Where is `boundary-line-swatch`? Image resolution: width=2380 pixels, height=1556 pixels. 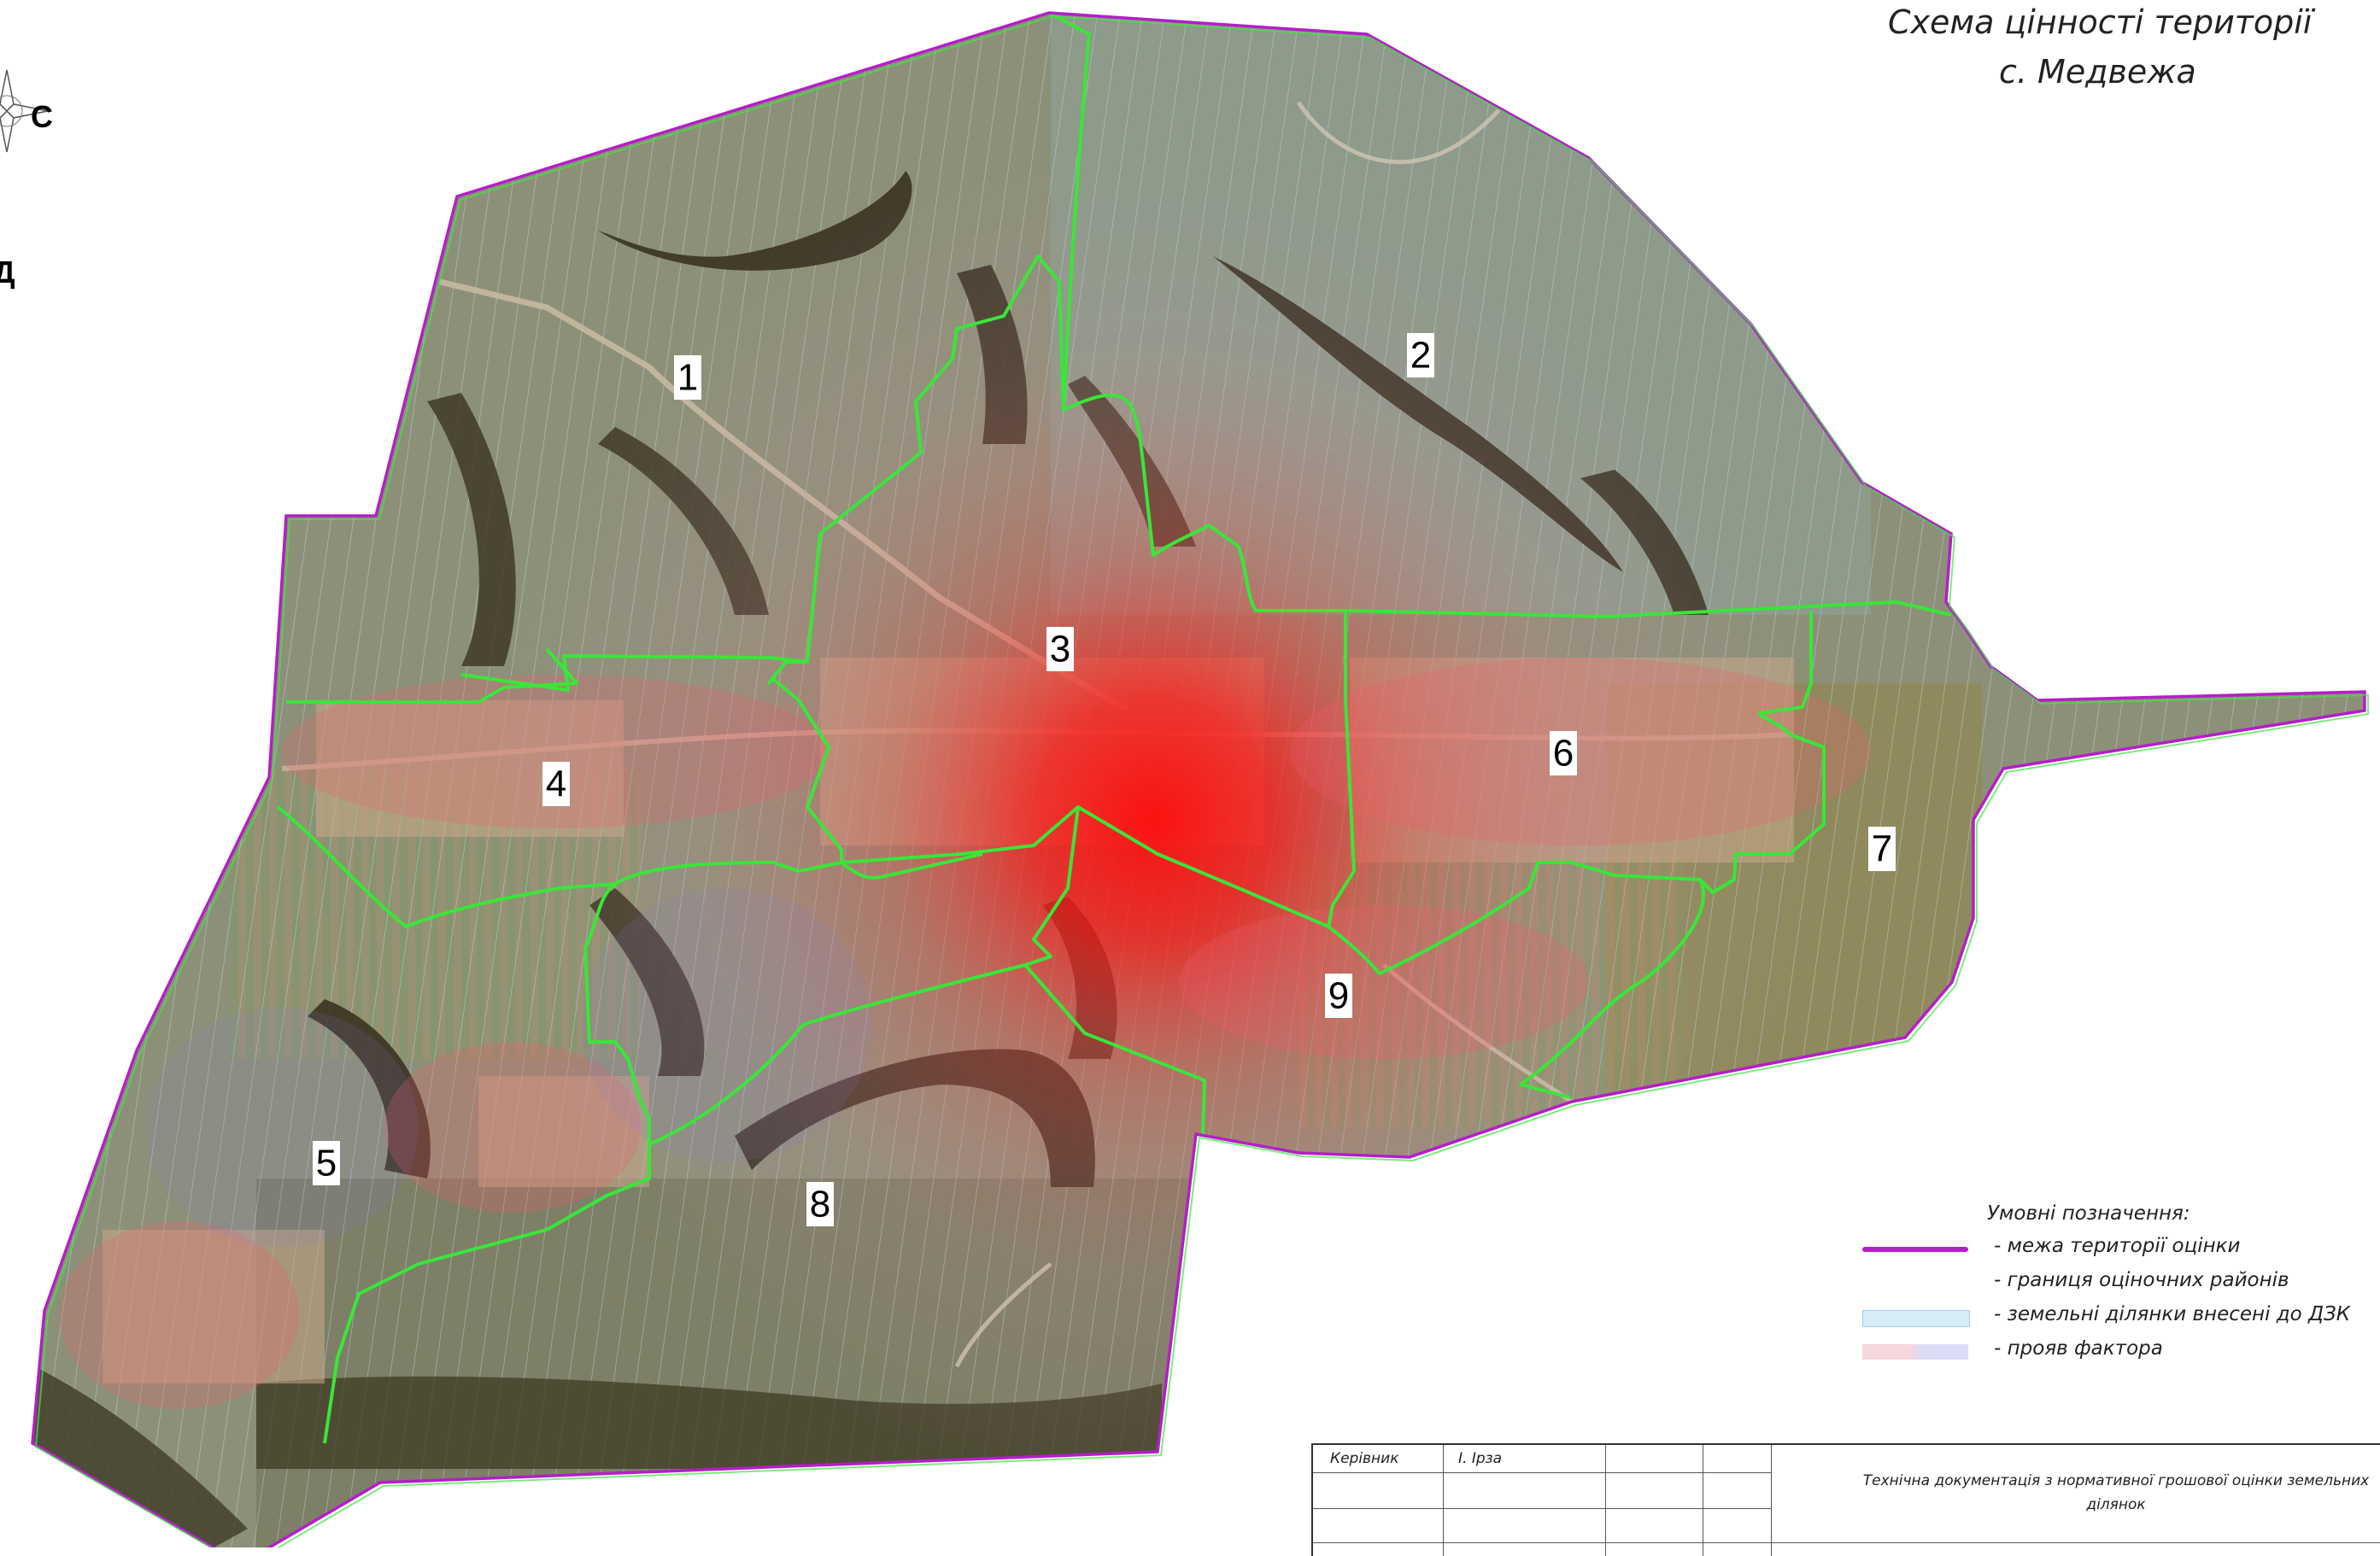 boundary-line-swatch is located at coordinates (1915, 1250).